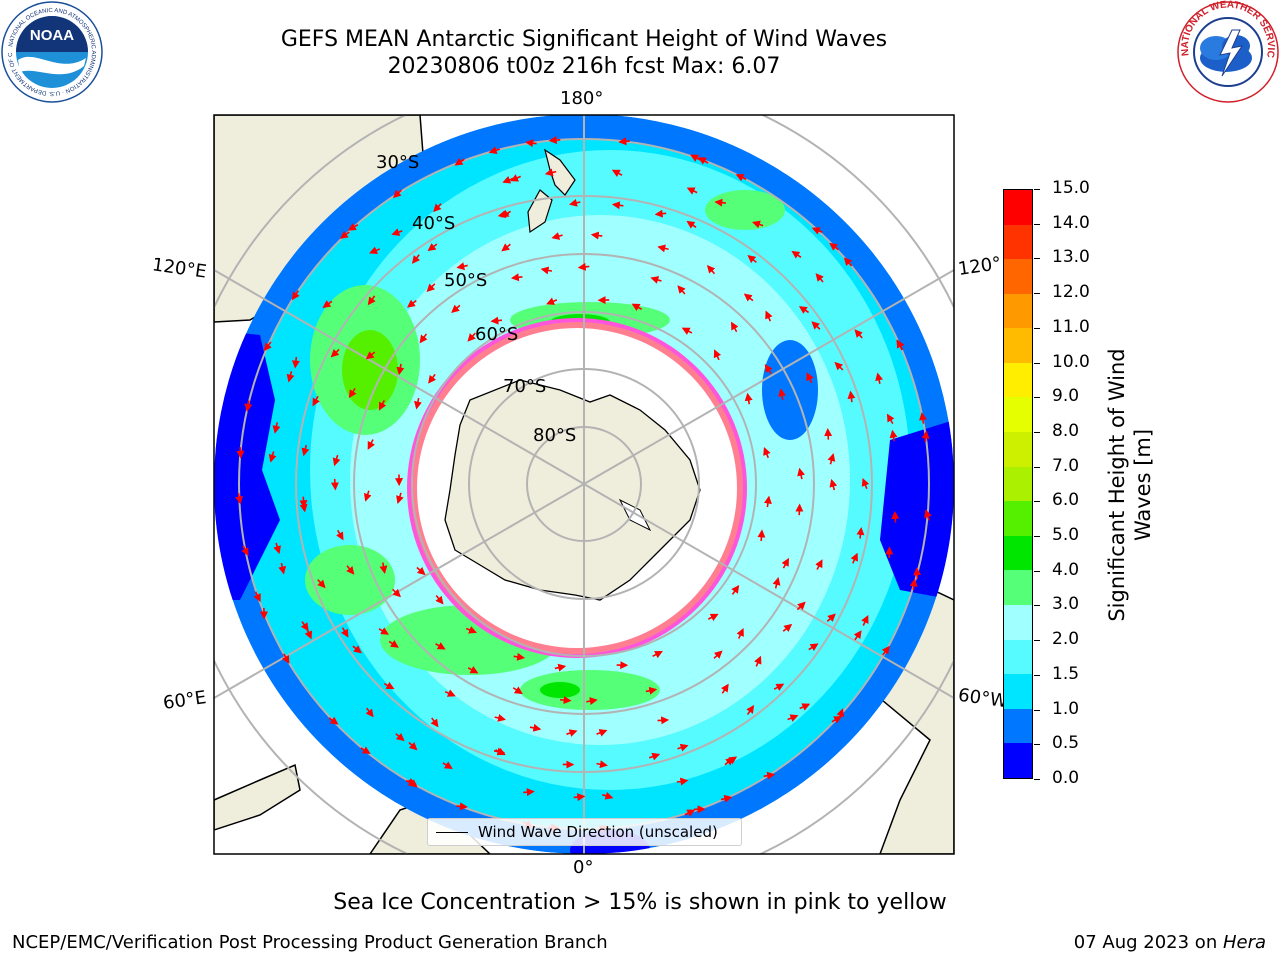  Describe the element at coordinates (1071, 188) in the screenshot. I see `colorbar-tick-label: 15.0` at that location.